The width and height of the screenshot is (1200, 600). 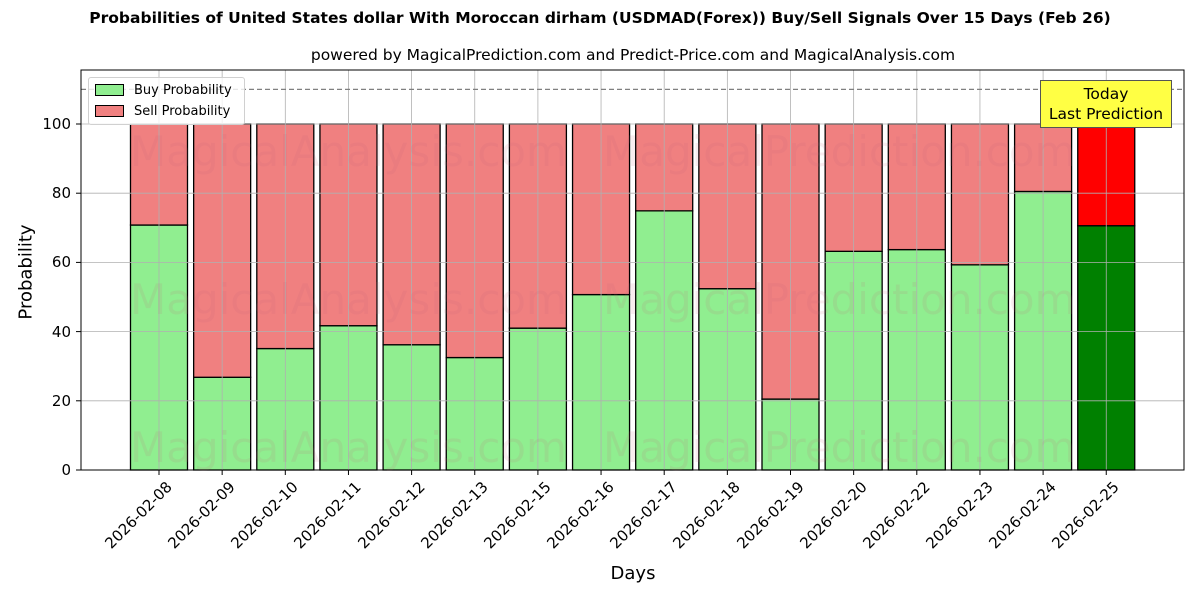 I want to click on legend-item-buy: Buy Probability, so click(x=163, y=90).